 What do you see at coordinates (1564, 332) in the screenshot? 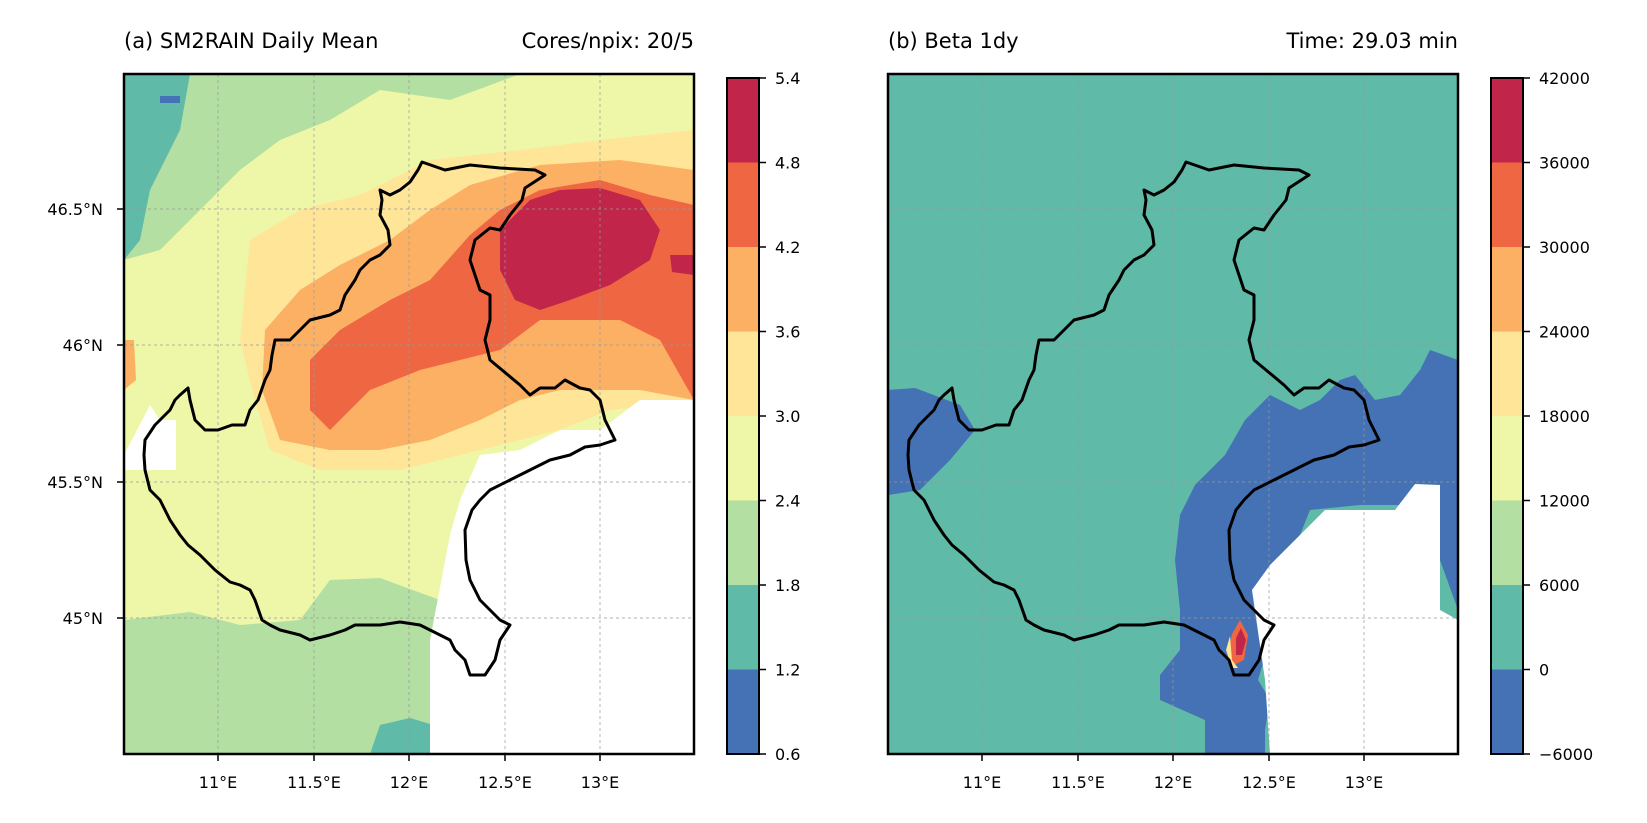
I see `colorbar-tick-label: 24000` at bounding box center [1564, 332].